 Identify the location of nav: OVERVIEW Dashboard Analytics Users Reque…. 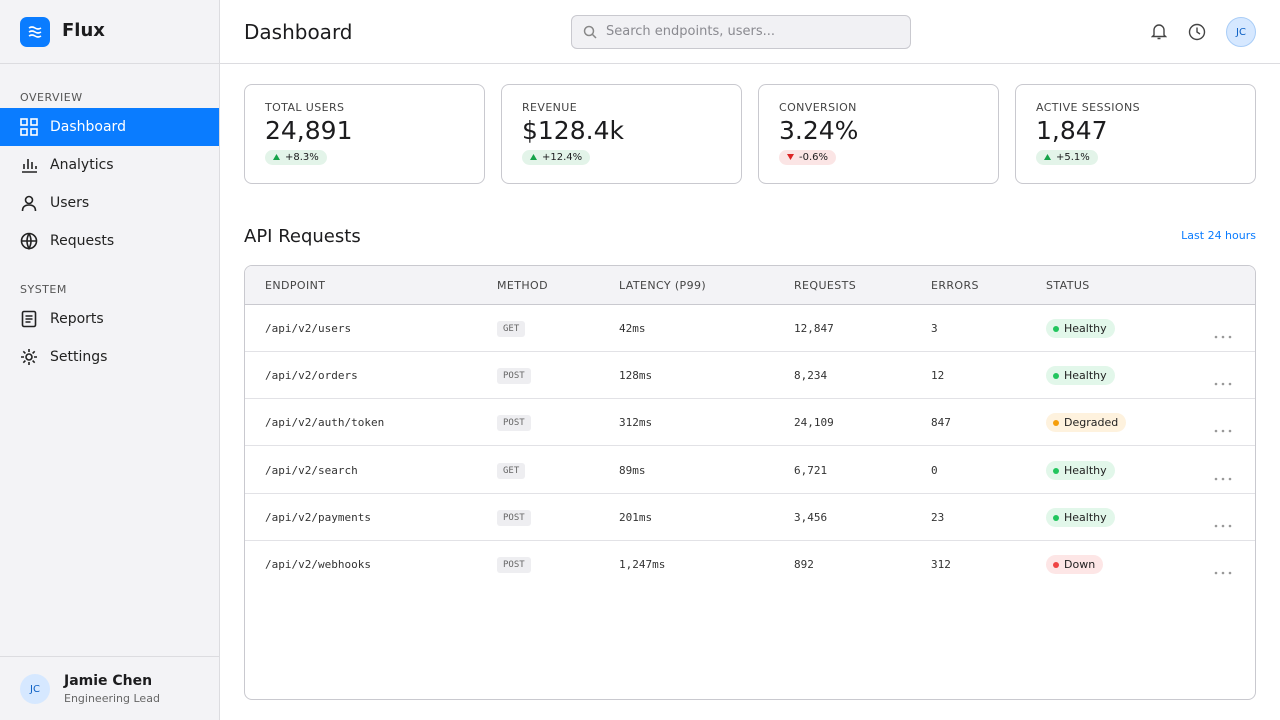
(109, 222).